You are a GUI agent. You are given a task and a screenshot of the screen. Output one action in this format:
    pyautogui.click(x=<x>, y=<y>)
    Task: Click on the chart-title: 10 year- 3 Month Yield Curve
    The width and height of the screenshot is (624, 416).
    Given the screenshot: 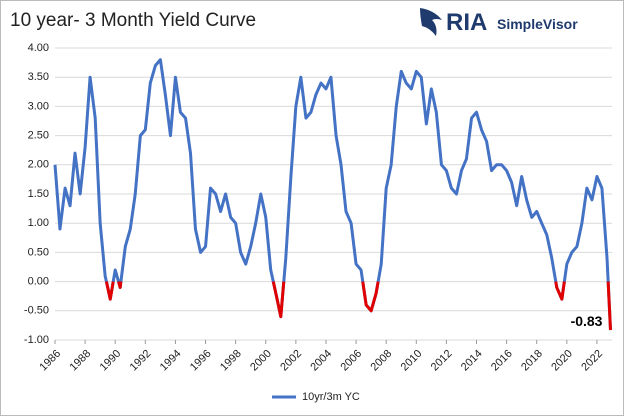 What is the action you would take?
    pyautogui.click(x=133, y=20)
    